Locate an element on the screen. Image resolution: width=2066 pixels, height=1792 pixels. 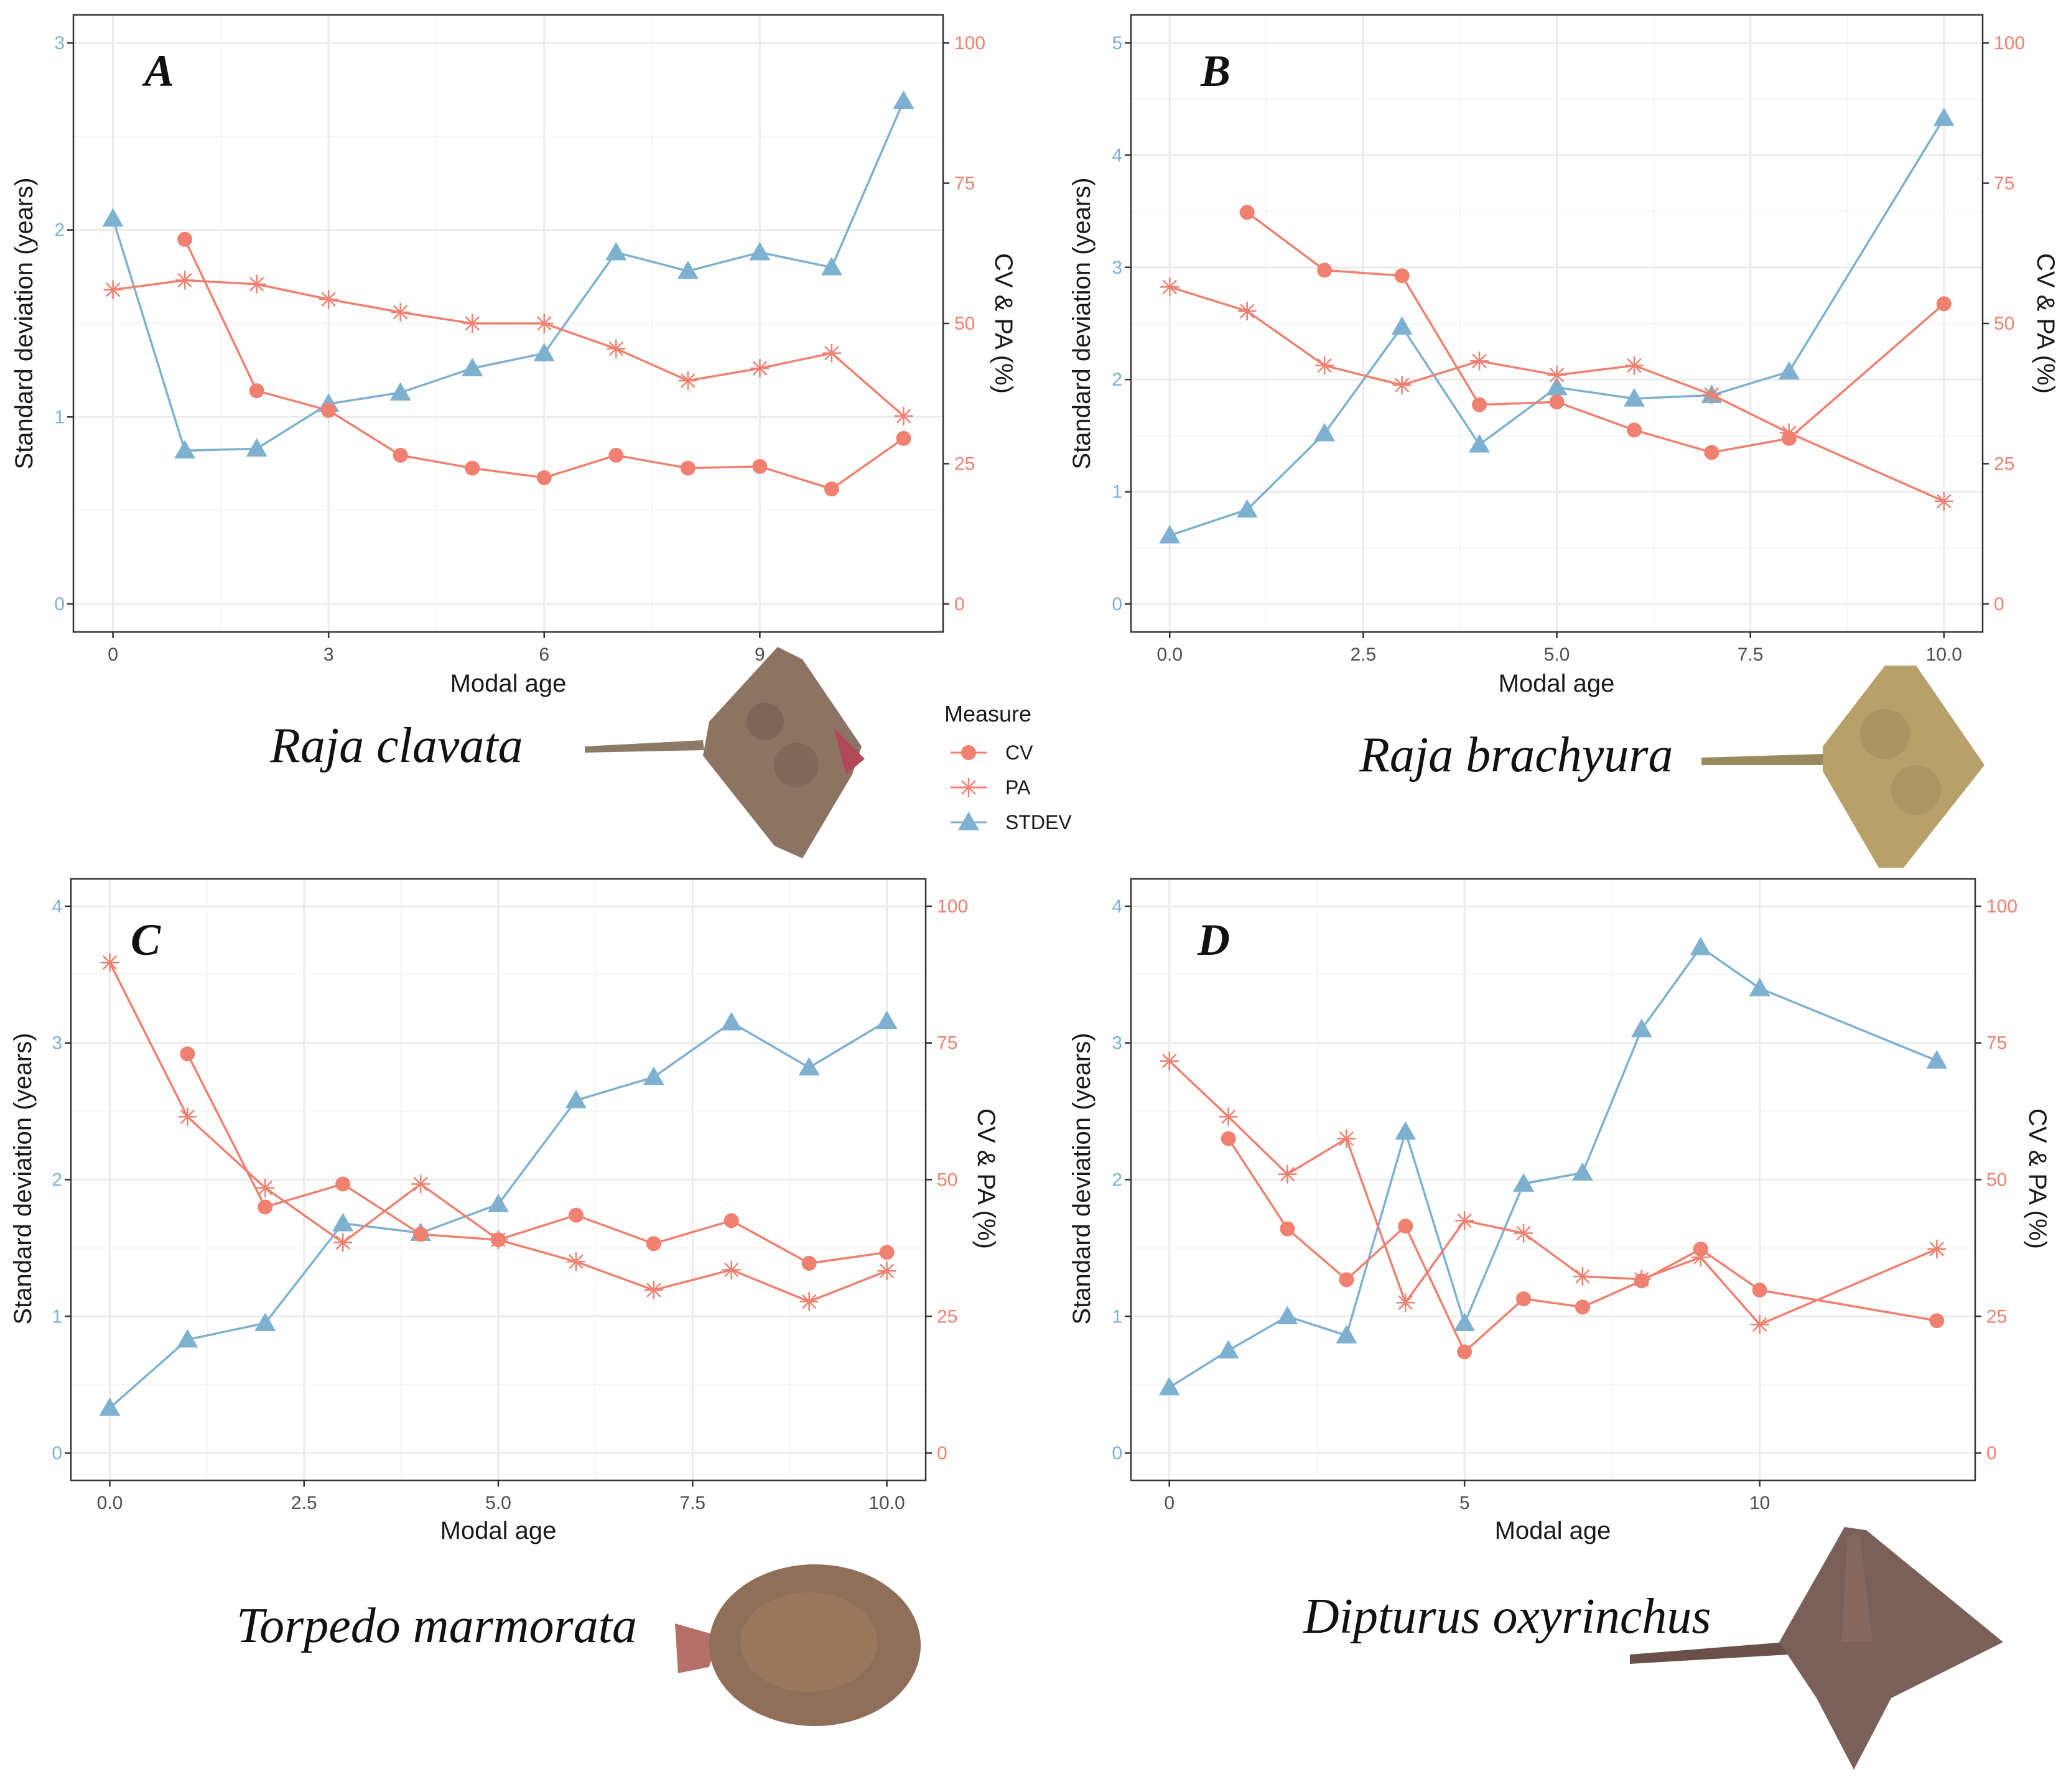
panel-b-x-tick-label: 5.0 is located at coordinates (1557, 654).